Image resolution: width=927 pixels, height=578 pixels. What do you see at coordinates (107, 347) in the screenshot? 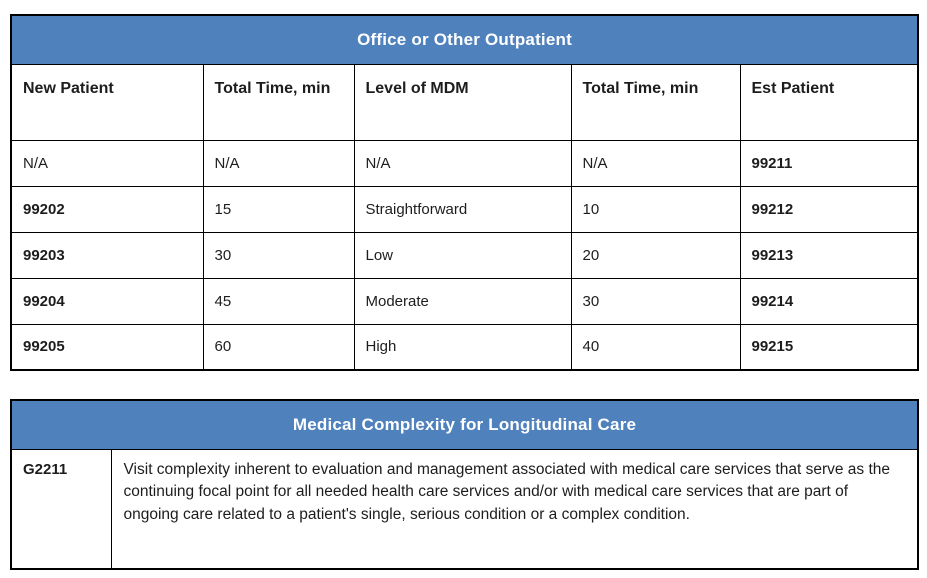
I see `cell-new-patient-code: 99205` at bounding box center [107, 347].